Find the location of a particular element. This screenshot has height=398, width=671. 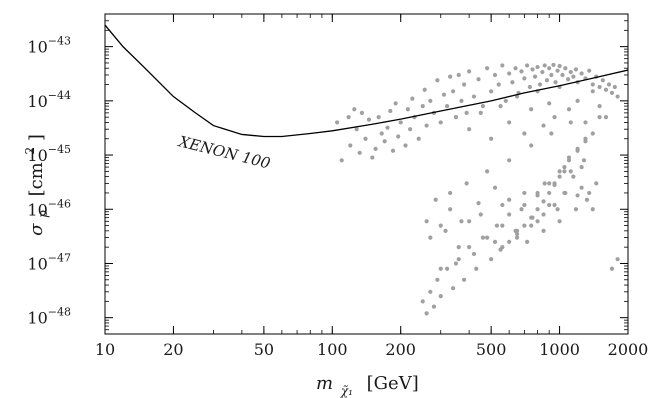

y-axis-superscript: 2 is located at coordinates (30, 151).